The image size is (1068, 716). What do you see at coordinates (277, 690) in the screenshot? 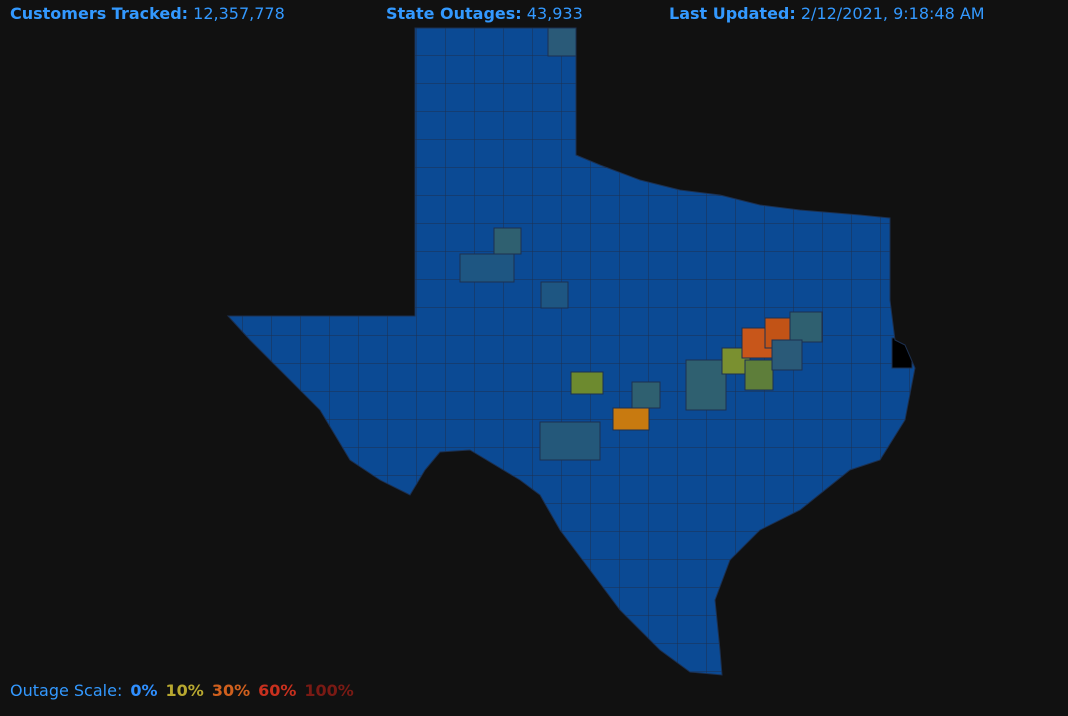
I see `legend-item: 60%` at bounding box center [277, 690].